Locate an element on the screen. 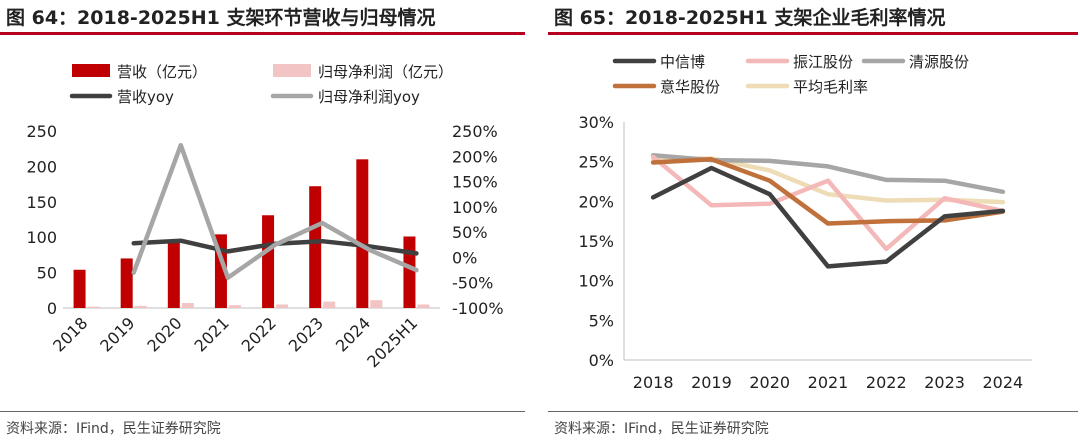 Image resolution: width=1080 pixels, height=443 pixels. left-source-rule is located at coordinates (262, 411).